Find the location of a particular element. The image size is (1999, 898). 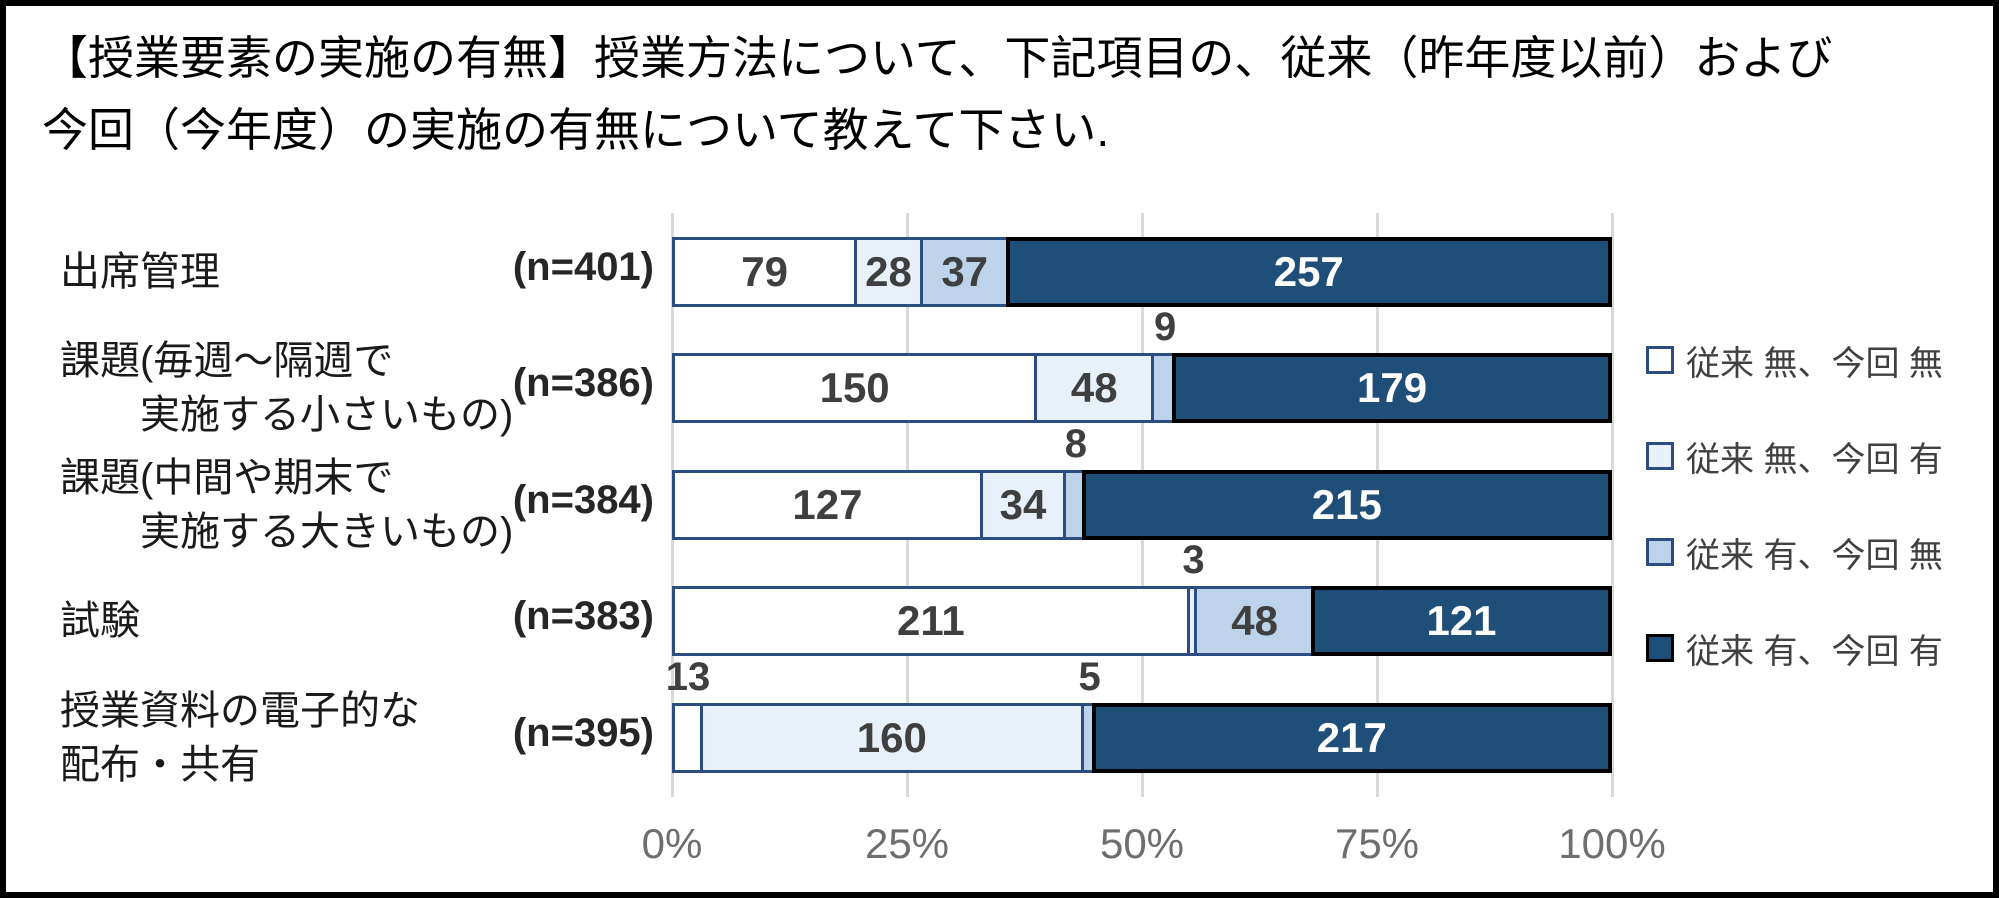

segment-value-label: 215 is located at coordinates (1346, 504).